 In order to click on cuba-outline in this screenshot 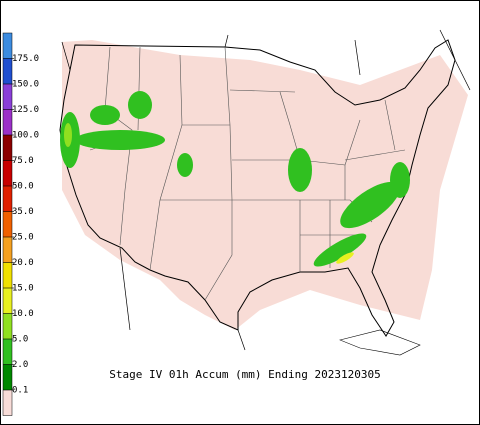, I will do `click(380, 342)`.